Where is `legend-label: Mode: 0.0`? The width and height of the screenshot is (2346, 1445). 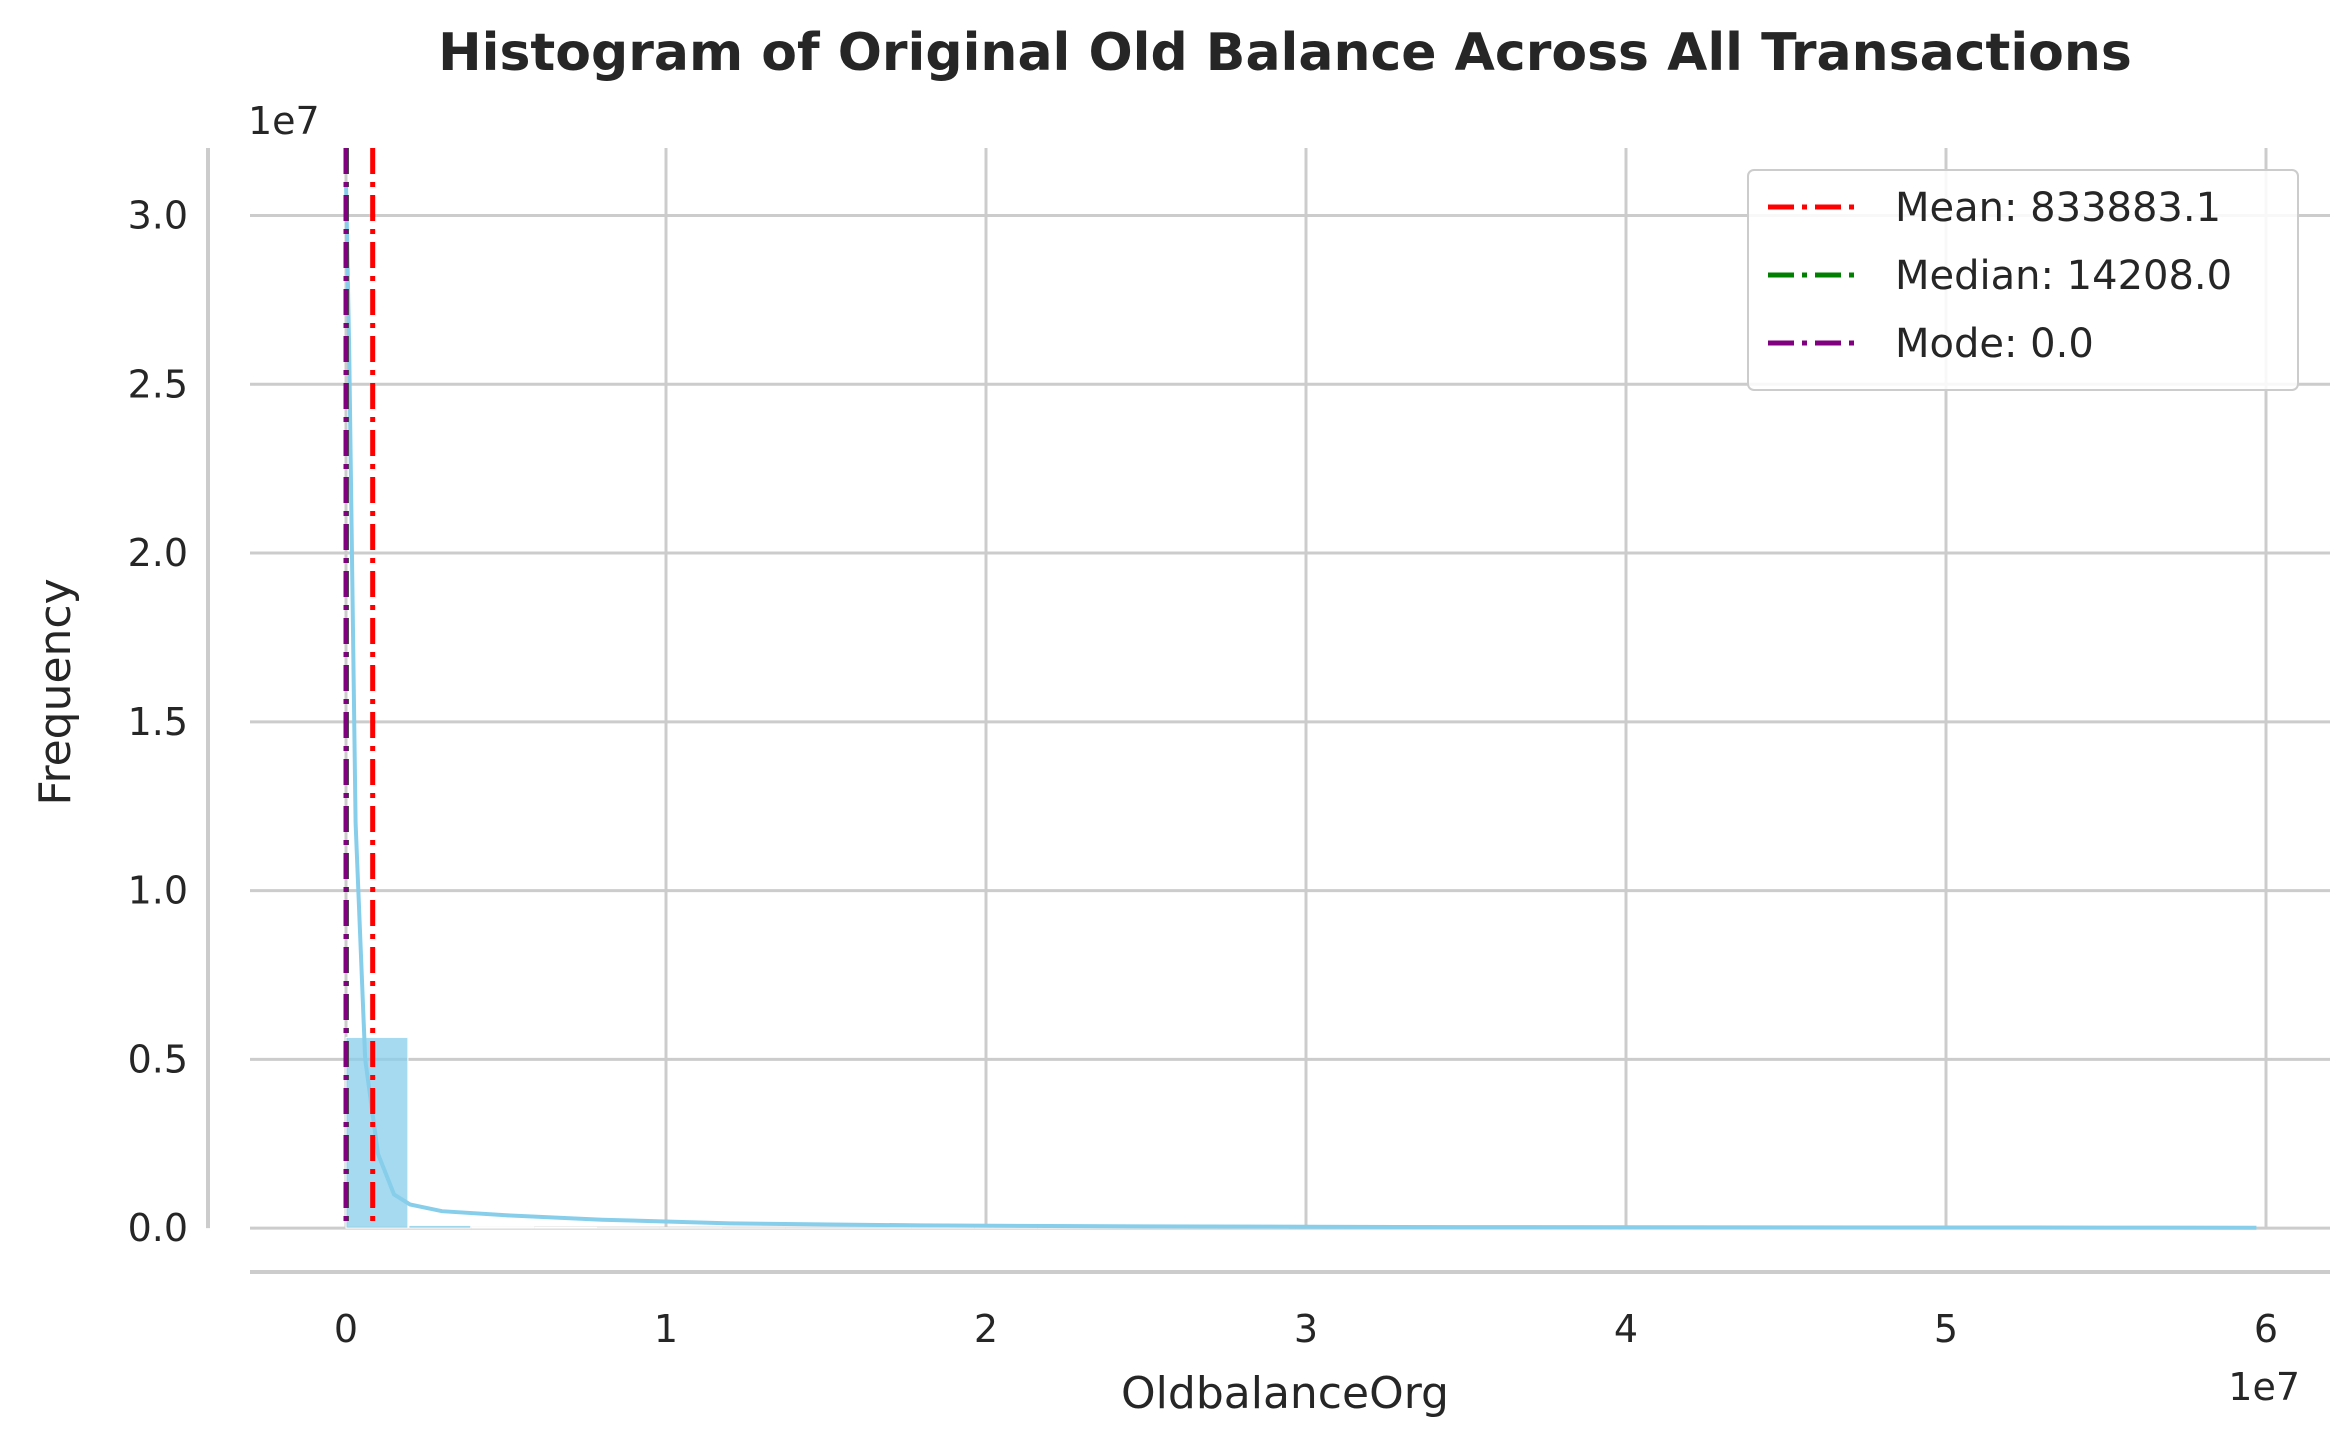 legend-label: Mode: 0.0 is located at coordinates (1994, 344).